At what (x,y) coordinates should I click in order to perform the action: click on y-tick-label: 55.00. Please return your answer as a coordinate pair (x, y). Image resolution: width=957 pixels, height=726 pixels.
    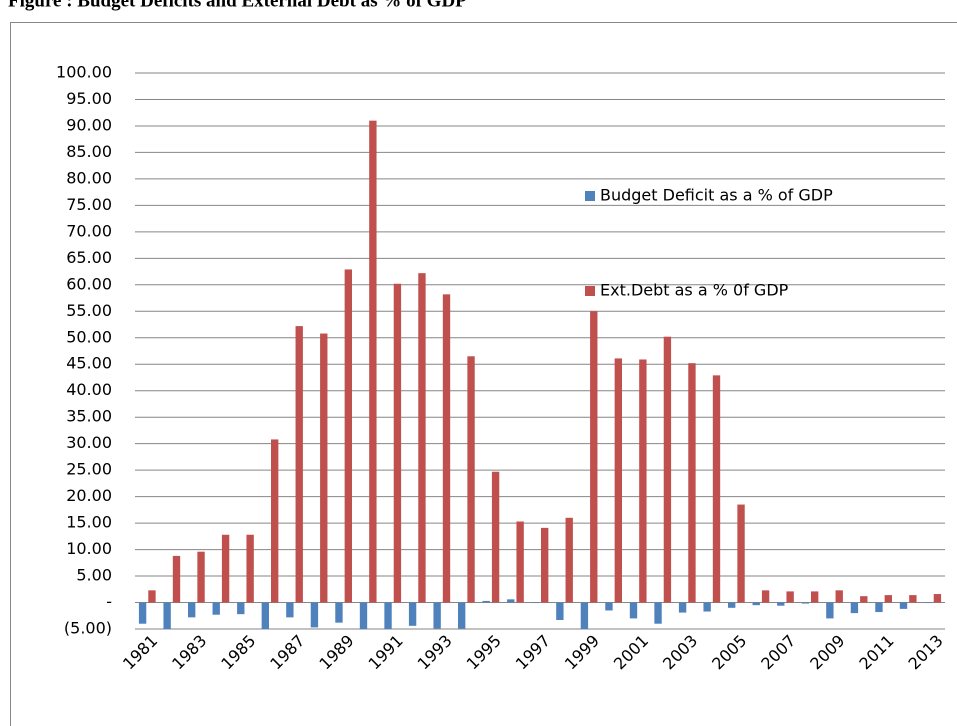
    Looking at the image, I should click on (89, 310).